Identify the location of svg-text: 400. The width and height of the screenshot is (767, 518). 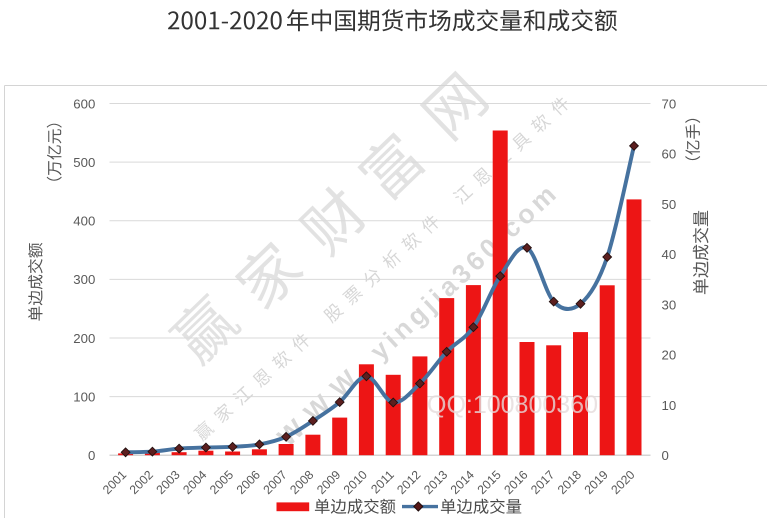
(84, 221).